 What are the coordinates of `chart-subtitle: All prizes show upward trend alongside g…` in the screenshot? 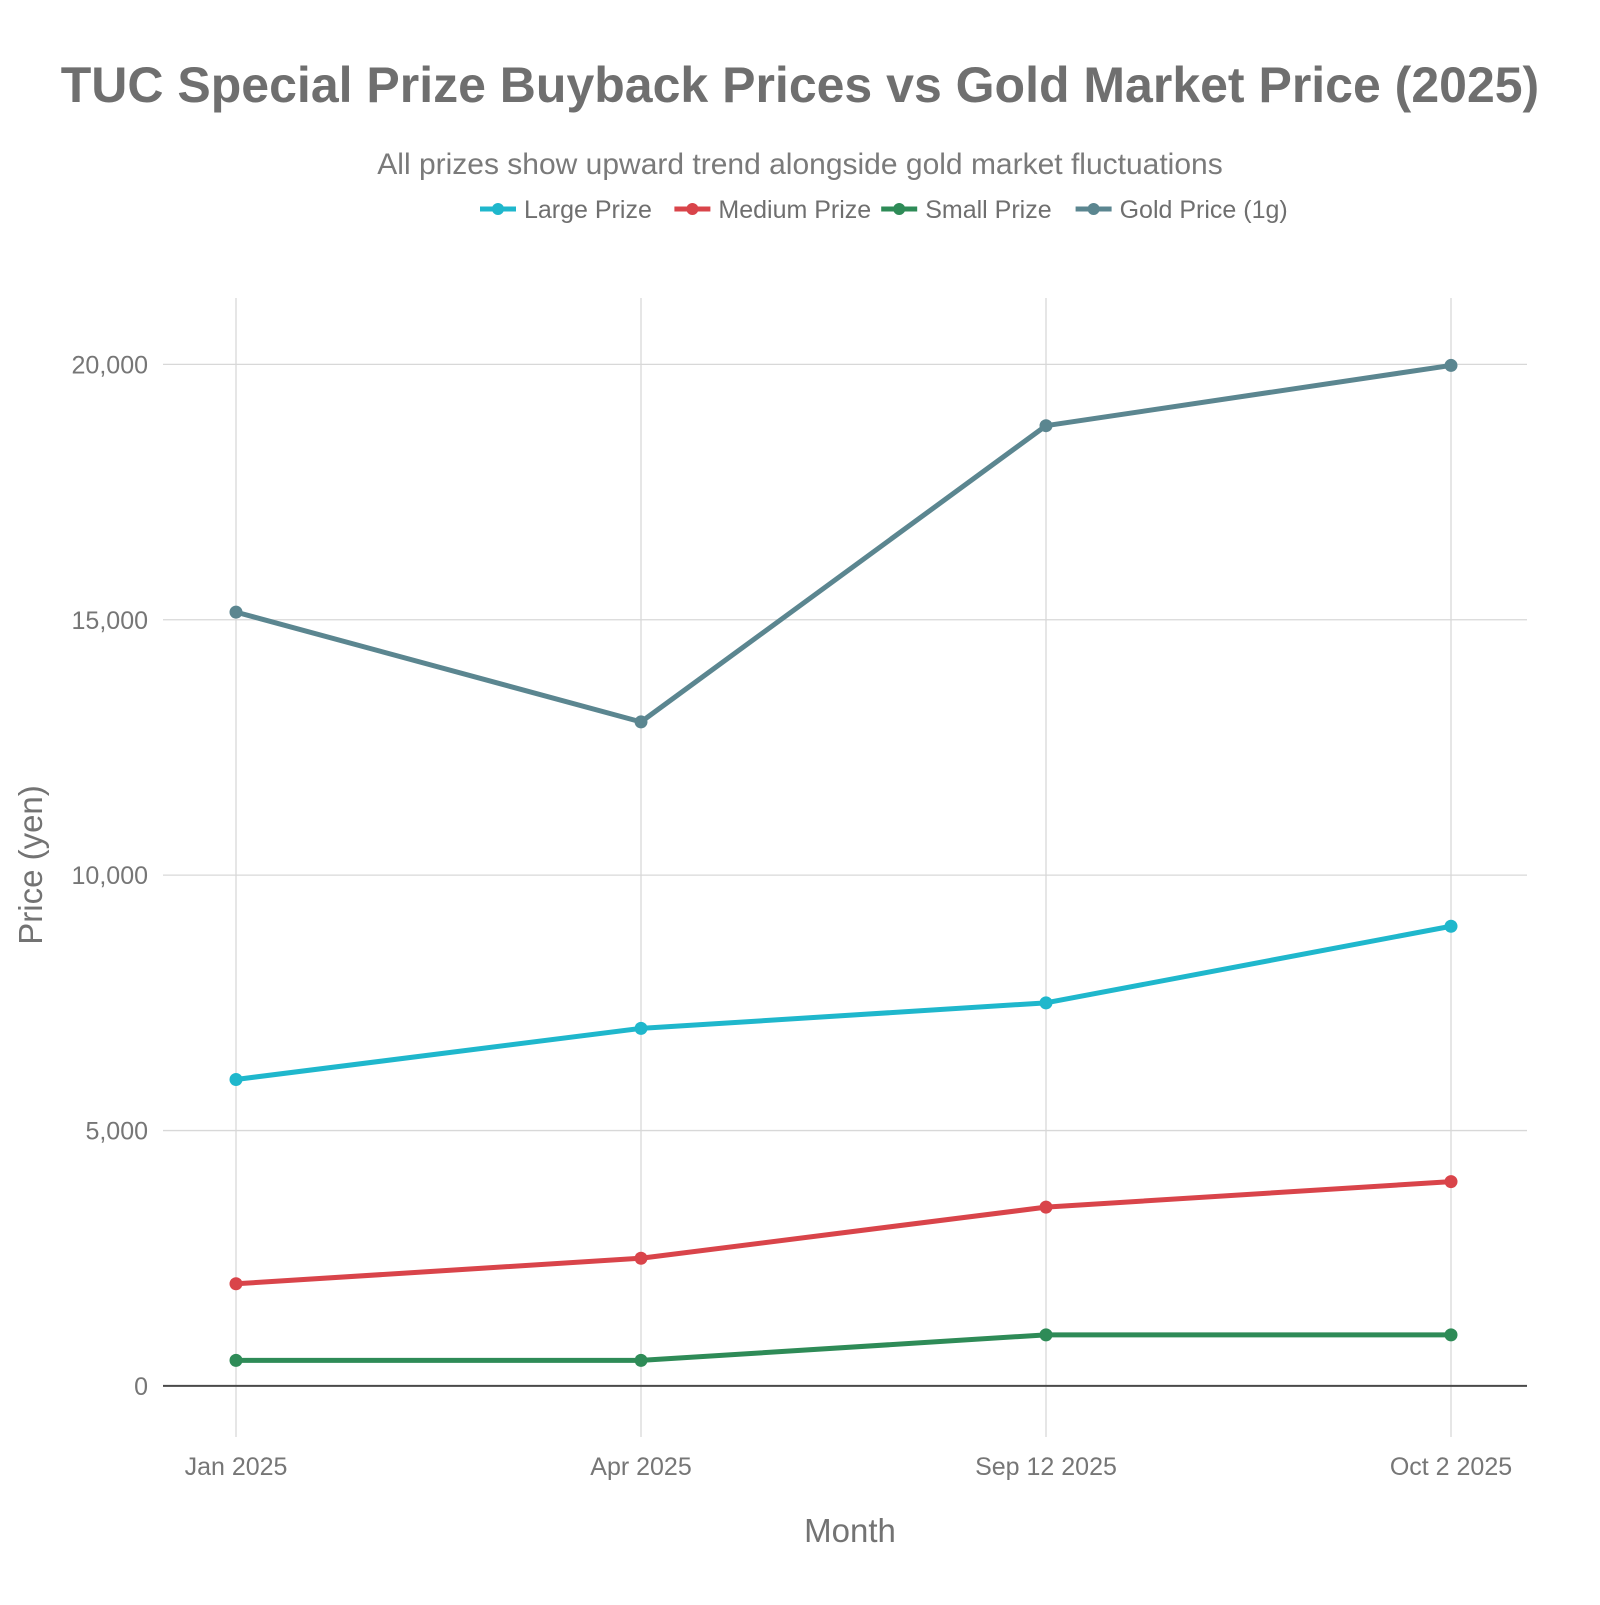 It's located at (799, 164).